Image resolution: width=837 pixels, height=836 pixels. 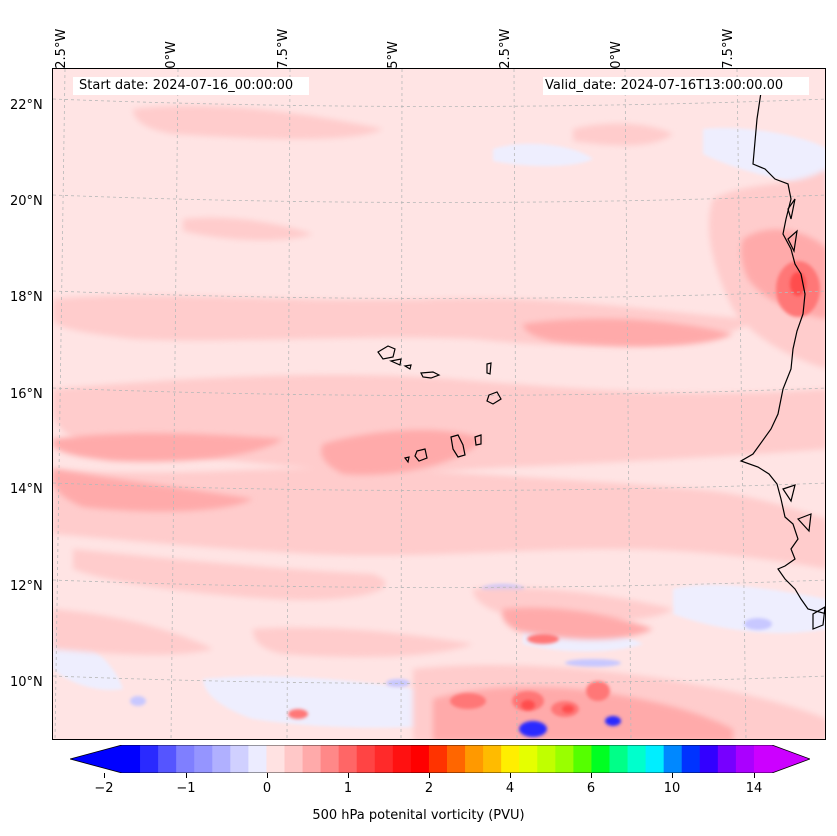 What do you see at coordinates (191, 86) in the screenshot?
I see `start-date-label: Start date: 2024-07-16_00:00:00` at bounding box center [191, 86].